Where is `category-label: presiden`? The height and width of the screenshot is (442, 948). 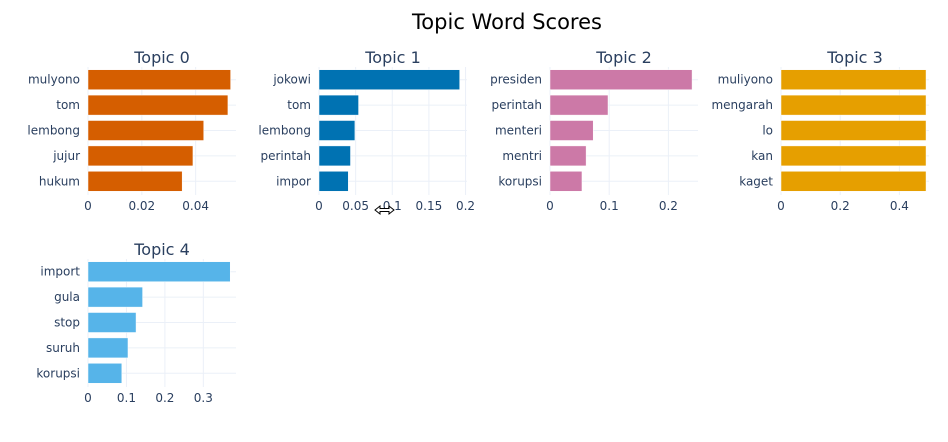
category-label: presiden is located at coordinates (516, 80).